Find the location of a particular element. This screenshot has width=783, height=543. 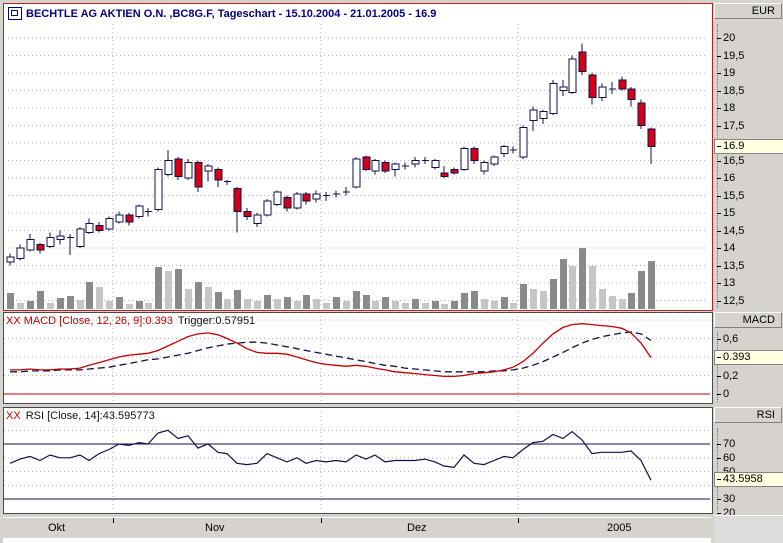

window-bottom-strip is located at coordinates (357, 540).